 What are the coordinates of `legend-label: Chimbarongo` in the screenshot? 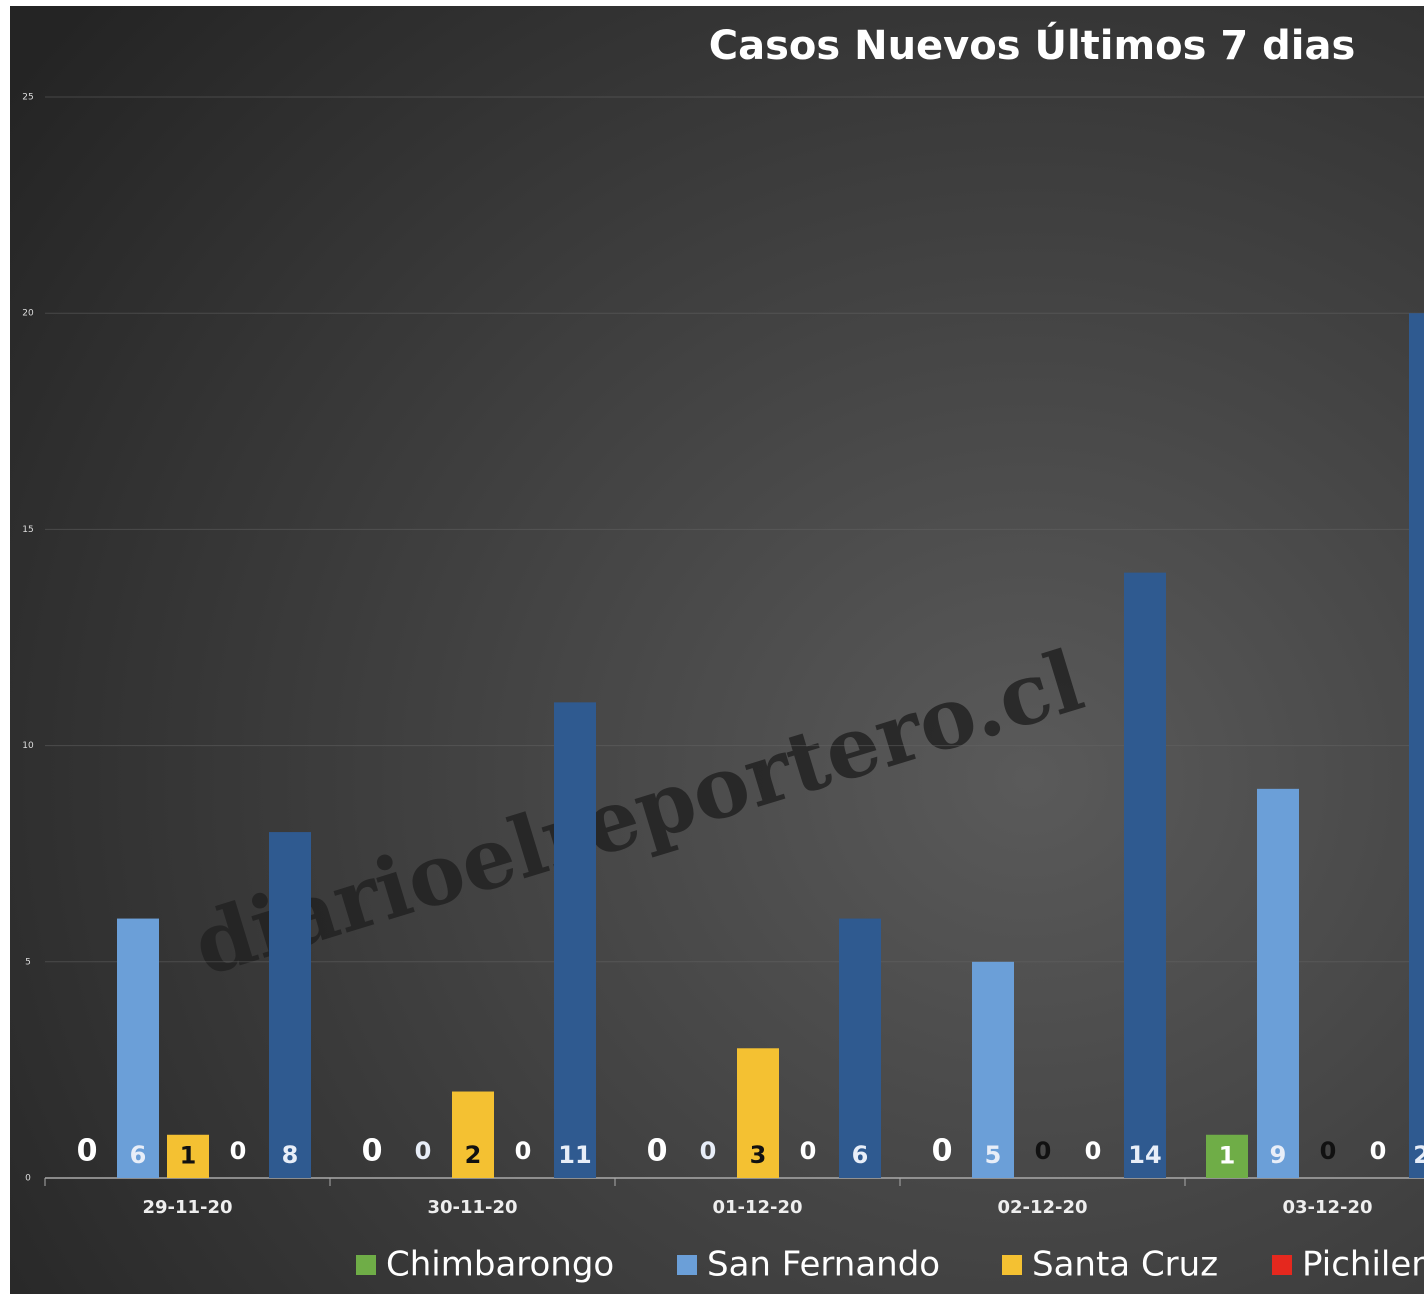 It's located at (500, 1265).